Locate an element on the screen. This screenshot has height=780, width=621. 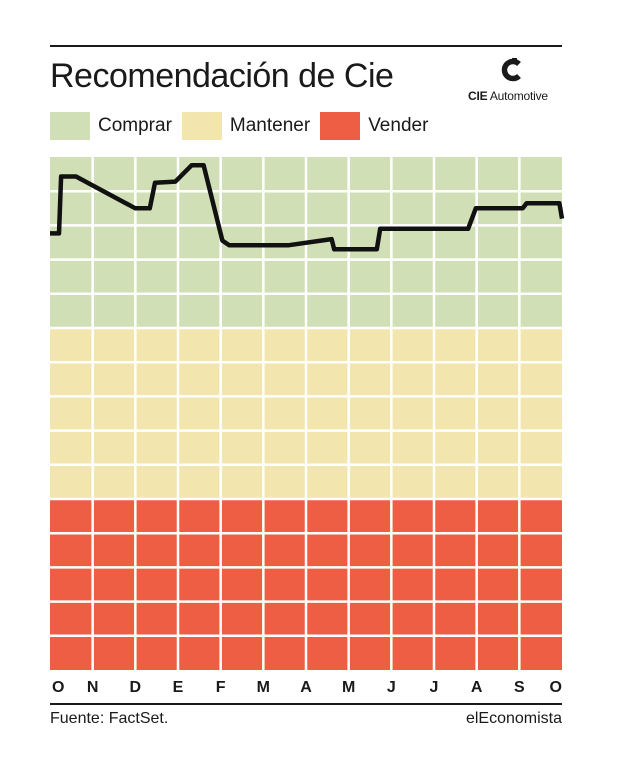
legend-item-comprar: Comprar is located at coordinates (111, 126).